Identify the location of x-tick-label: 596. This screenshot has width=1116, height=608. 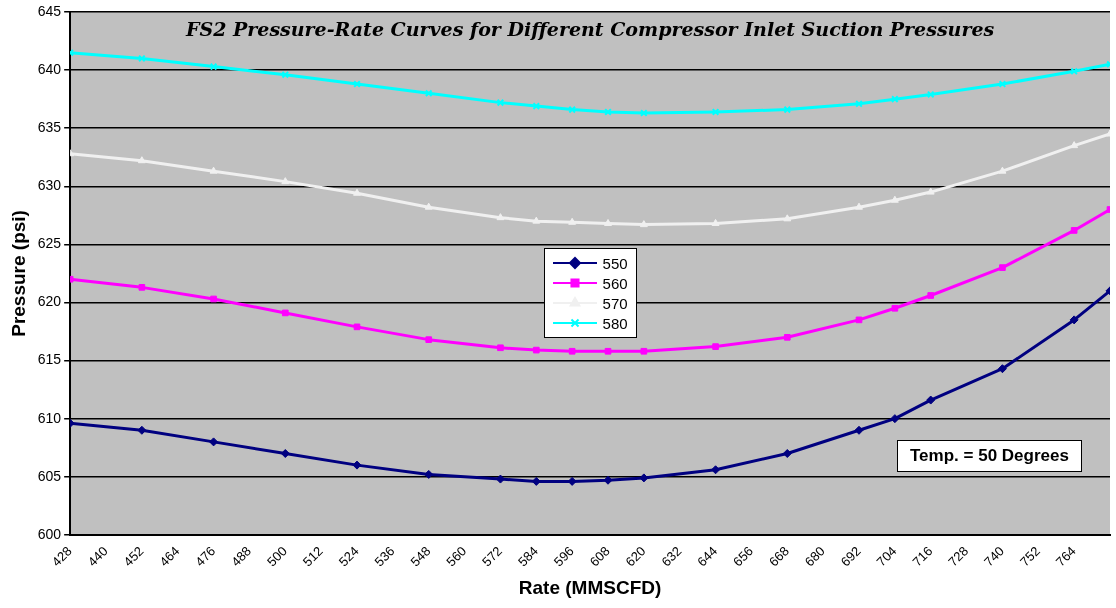
(563, 556).